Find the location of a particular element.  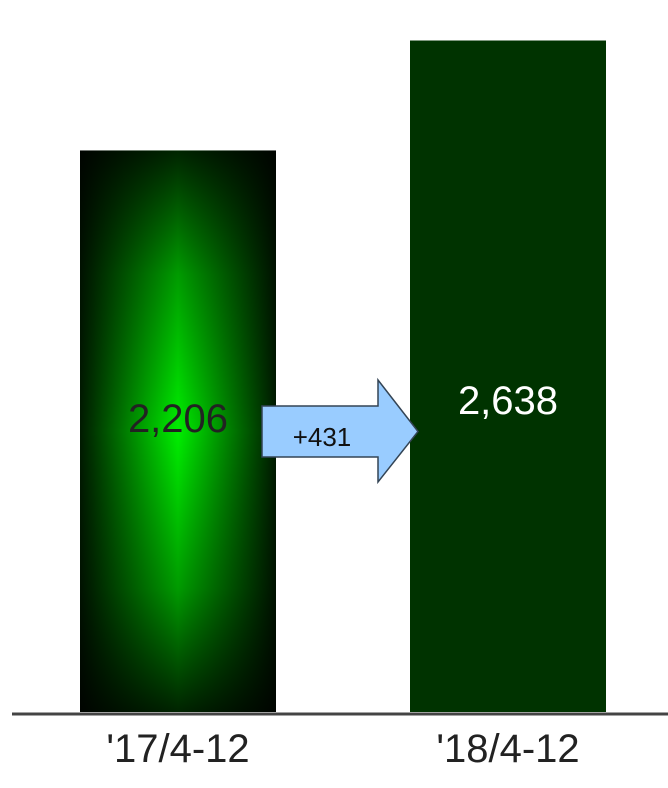

bar-value-label-17: 2,206 is located at coordinates (178, 419).